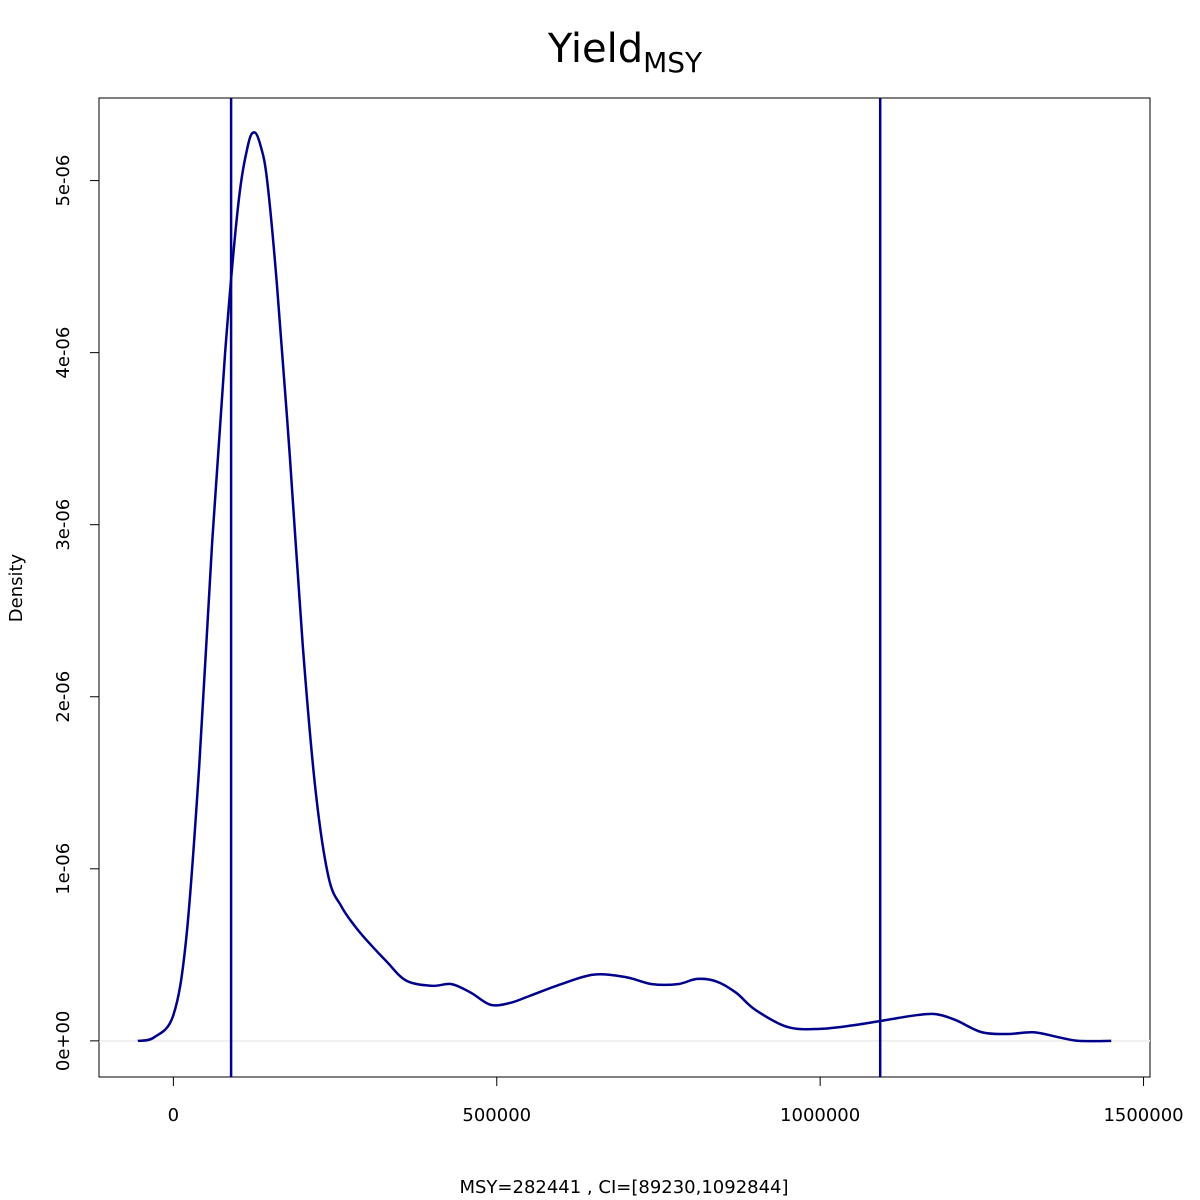 The height and width of the screenshot is (1200, 1200). Describe the element at coordinates (63, 181) in the screenshot. I see `y-tick-label: 5e-06` at that location.